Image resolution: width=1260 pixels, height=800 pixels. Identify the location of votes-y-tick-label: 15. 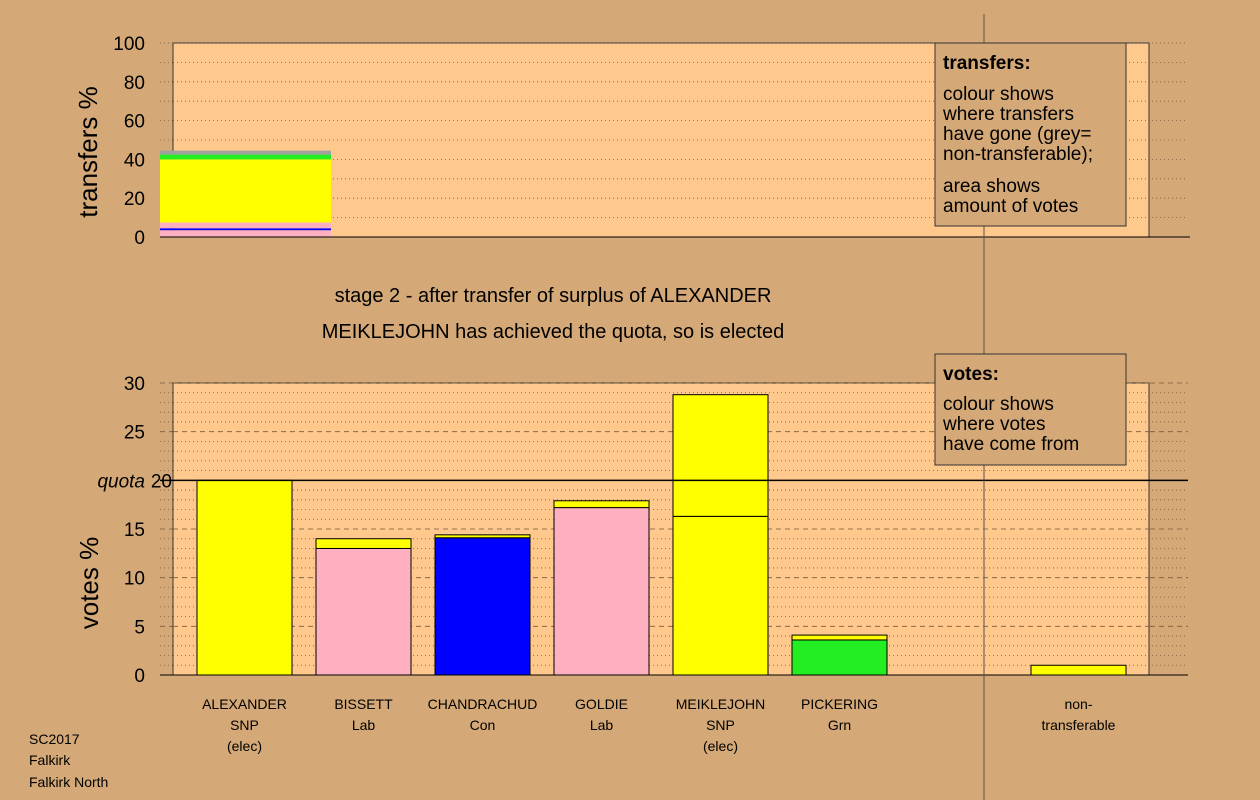
(134, 530).